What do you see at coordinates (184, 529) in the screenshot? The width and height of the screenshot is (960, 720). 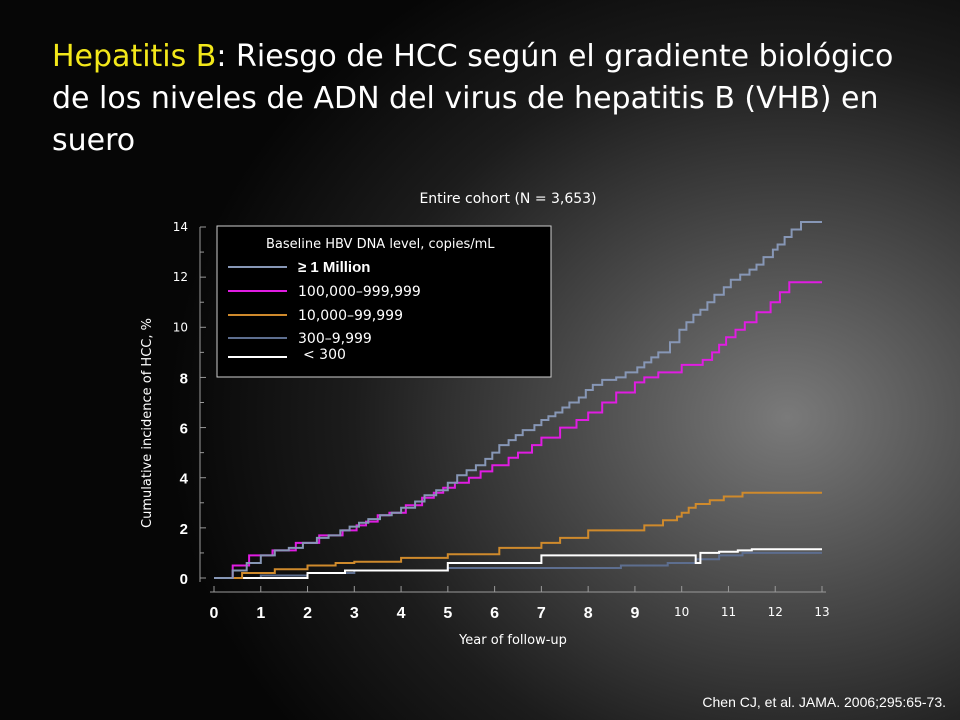 I see `y-tick-label: 2` at bounding box center [184, 529].